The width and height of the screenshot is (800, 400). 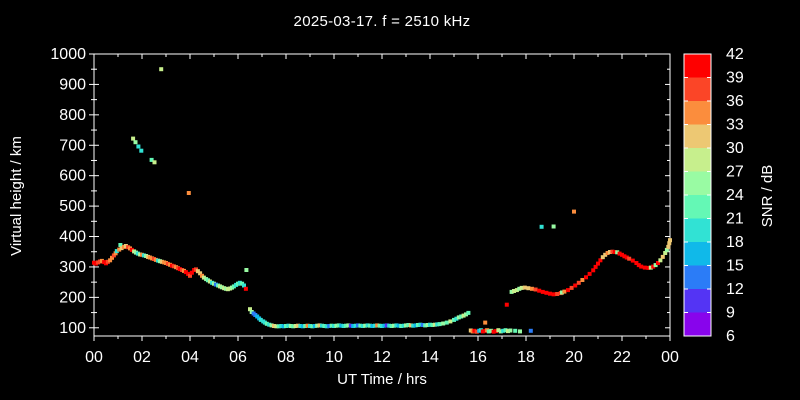 What do you see at coordinates (735, 219) in the screenshot?
I see `colorbar-tick-label: 21` at bounding box center [735, 219].